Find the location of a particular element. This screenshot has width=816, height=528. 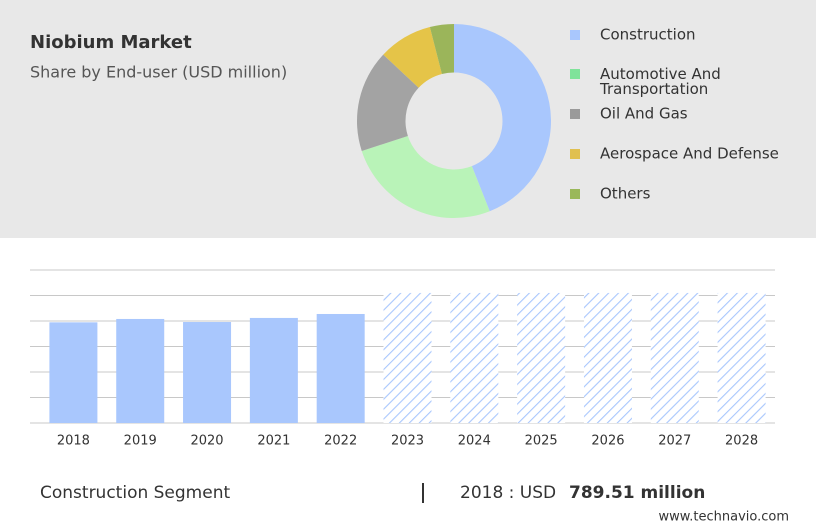

donut is located at coordinates (454, 121).